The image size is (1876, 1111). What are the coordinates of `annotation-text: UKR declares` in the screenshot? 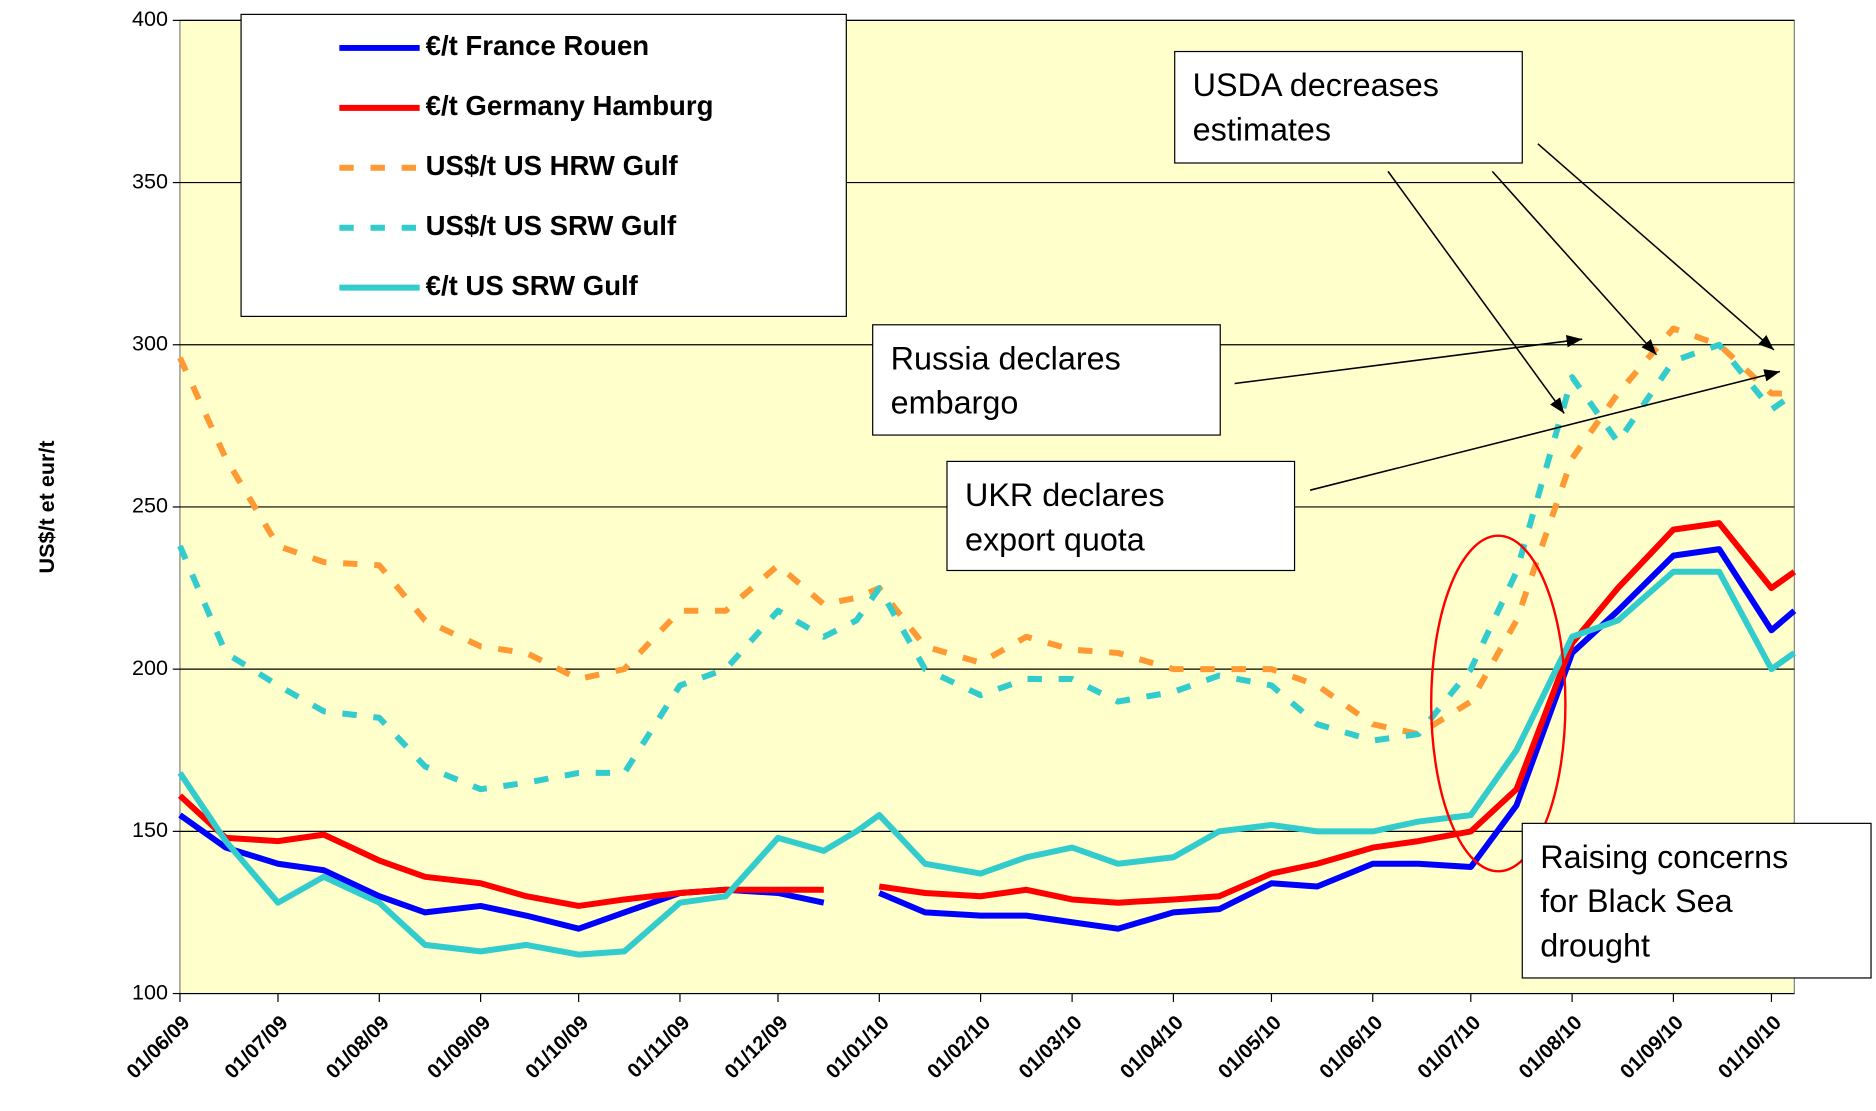 It's located at (1065, 495).